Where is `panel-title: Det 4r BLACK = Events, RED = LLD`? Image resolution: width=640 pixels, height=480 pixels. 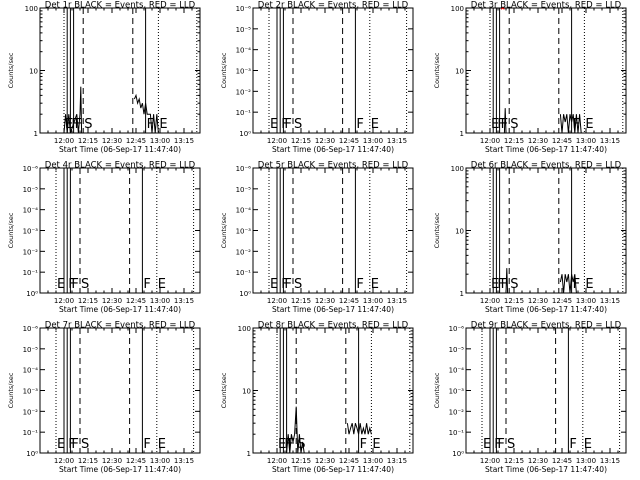
panel-title: Det 4r BLACK = Events, RED = LLD is located at coordinates (120, 166).